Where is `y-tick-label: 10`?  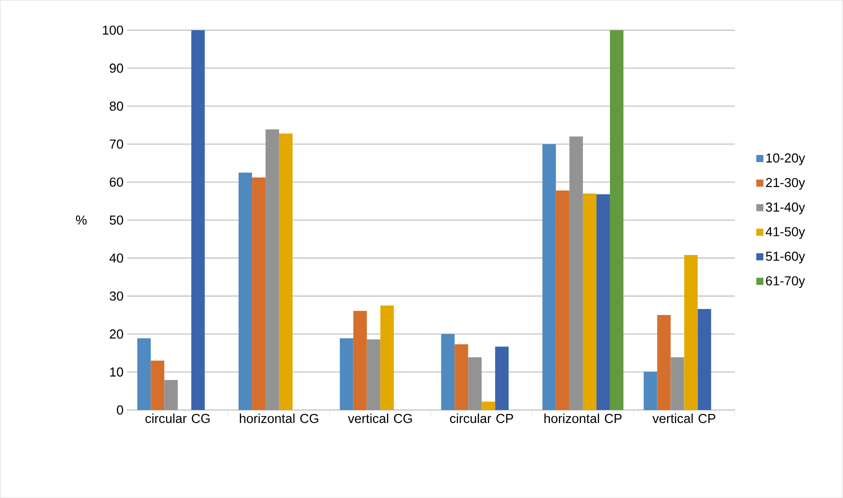 y-tick-label: 10 is located at coordinates (117, 372).